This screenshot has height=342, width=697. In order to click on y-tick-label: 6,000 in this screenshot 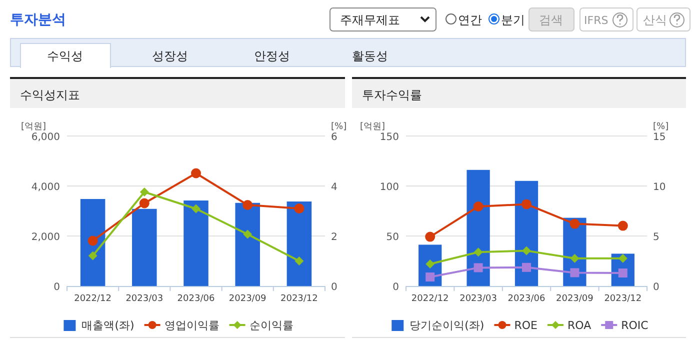, I will do `click(45, 137)`.